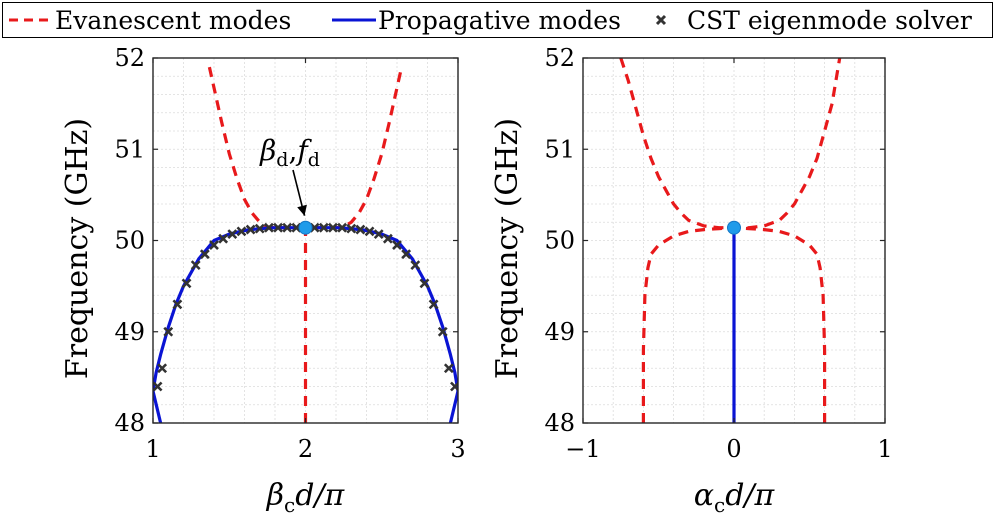 Image resolution: width=997 pixels, height=521 pixels. What do you see at coordinates (735, 497) in the screenshot?
I see `x-axis-label: αcd/π` at bounding box center [735, 497].